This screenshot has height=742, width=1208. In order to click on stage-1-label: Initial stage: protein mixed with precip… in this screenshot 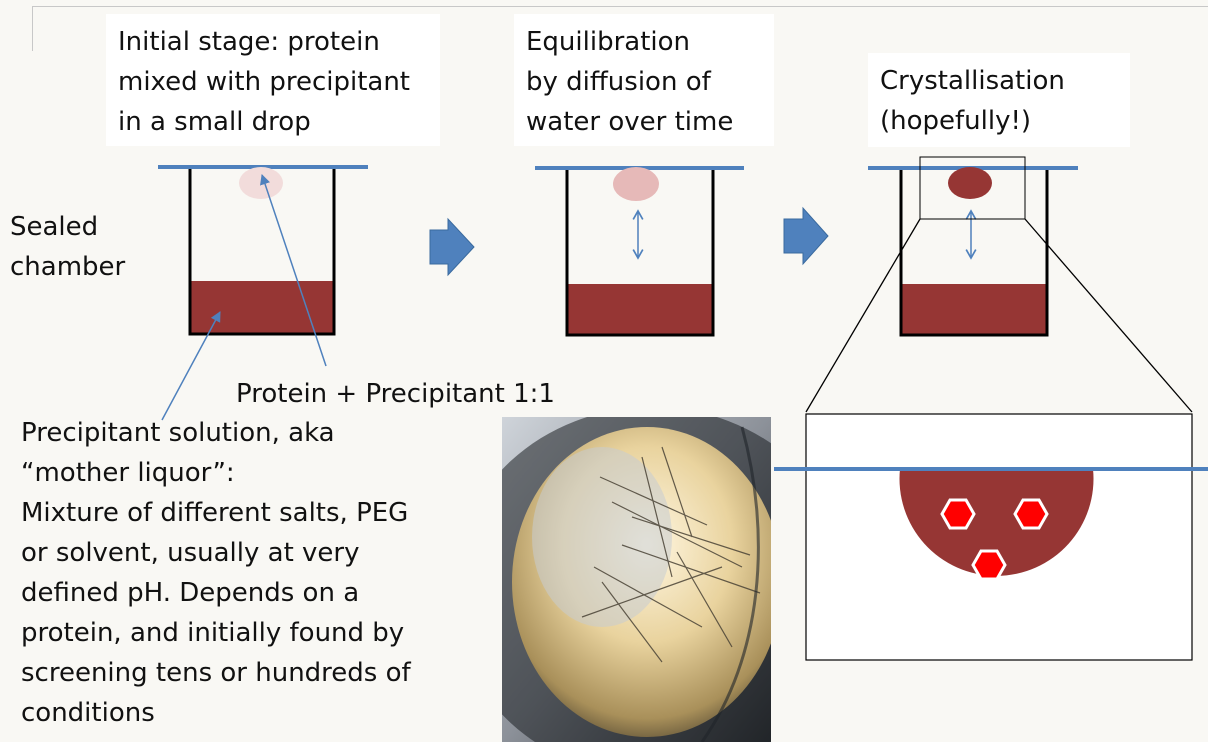, I will do `click(273, 80)`.